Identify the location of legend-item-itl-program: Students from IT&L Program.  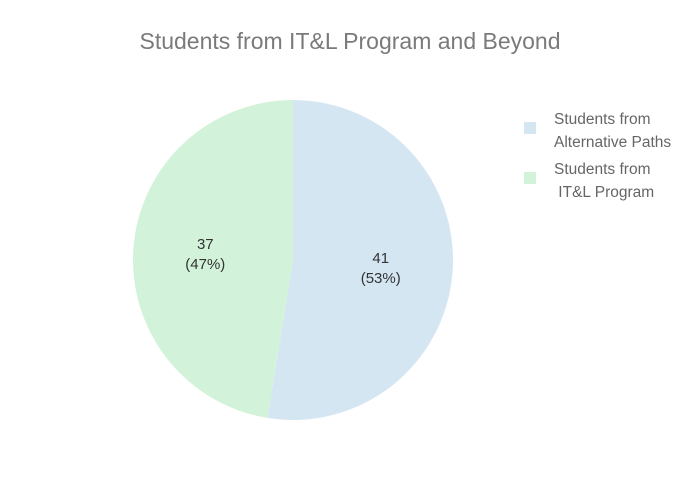
(609, 181).